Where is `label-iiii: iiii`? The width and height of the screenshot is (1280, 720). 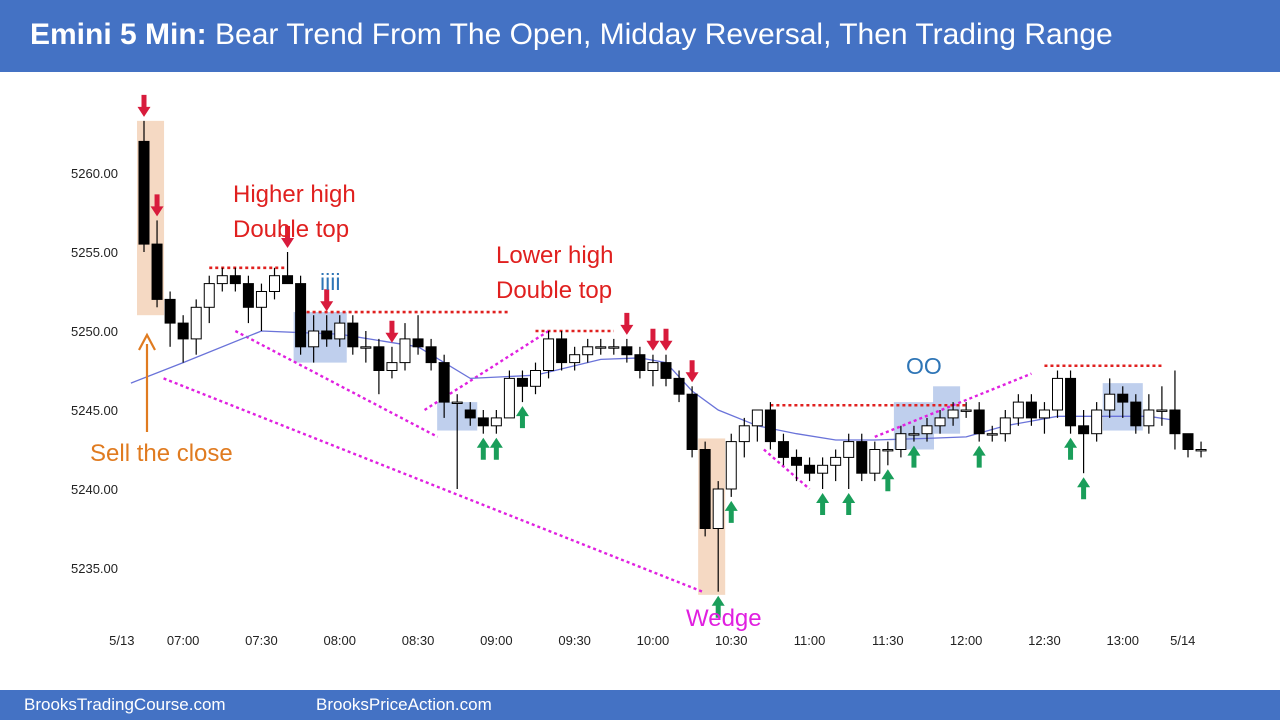
label-iiii: iiii is located at coordinates (330, 282).